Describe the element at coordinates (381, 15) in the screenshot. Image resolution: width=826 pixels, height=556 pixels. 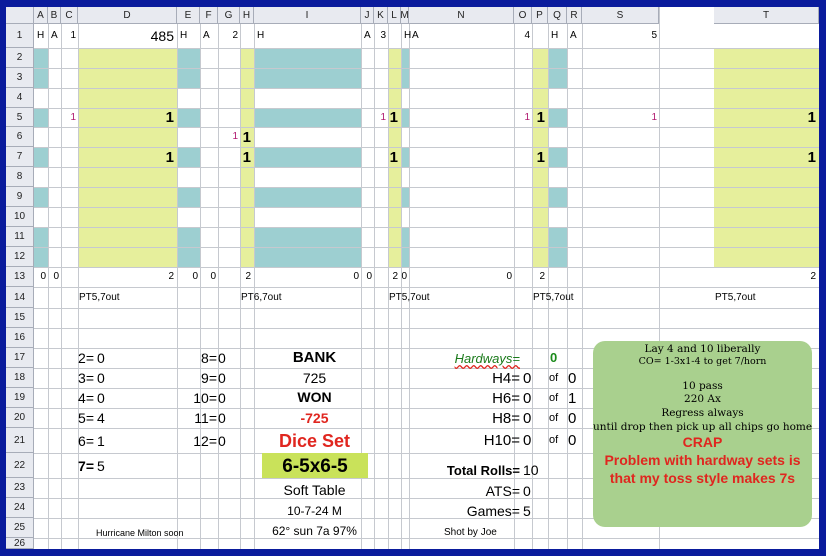
I see `column-header-K: K` at that location.